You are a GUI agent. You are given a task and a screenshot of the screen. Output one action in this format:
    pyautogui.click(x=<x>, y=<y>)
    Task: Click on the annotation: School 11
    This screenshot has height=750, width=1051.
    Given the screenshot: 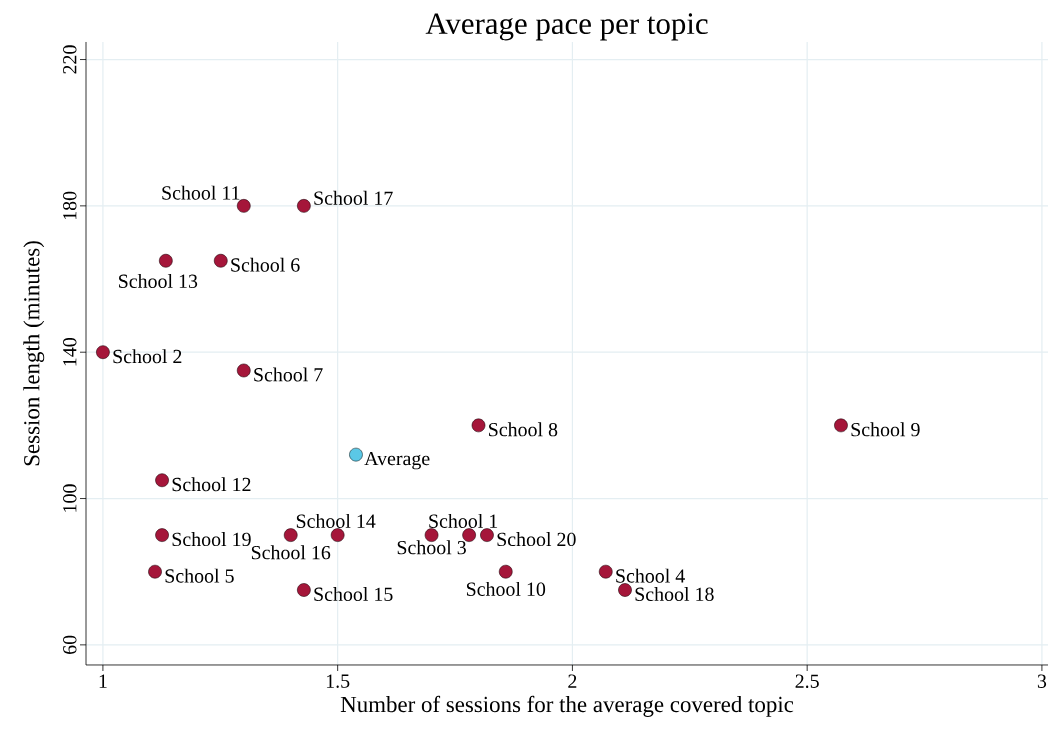 What is the action you would take?
    pyautogui.click(x=201, y=192)
    